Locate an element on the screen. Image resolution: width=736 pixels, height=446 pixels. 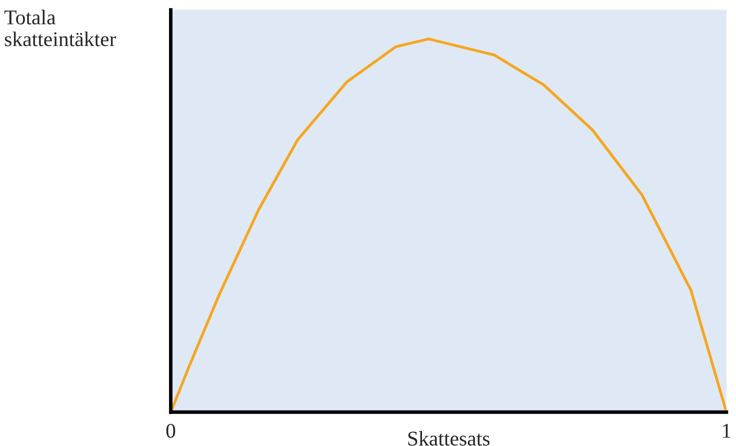
x-tick-label: 1 is located at coordinates (726, 431).